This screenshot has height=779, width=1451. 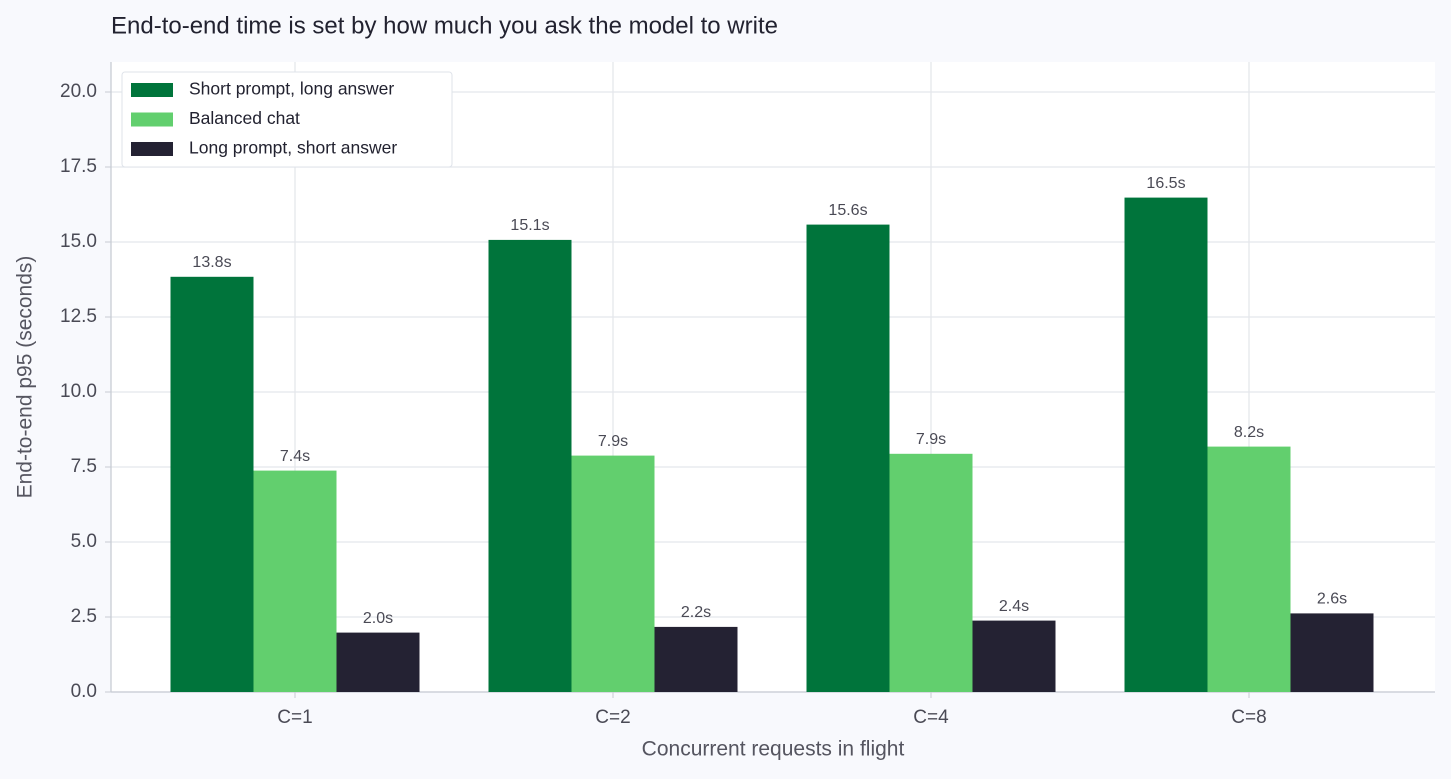 I want to click on y-tick-label: 20.0, so click(x=78, y=91).